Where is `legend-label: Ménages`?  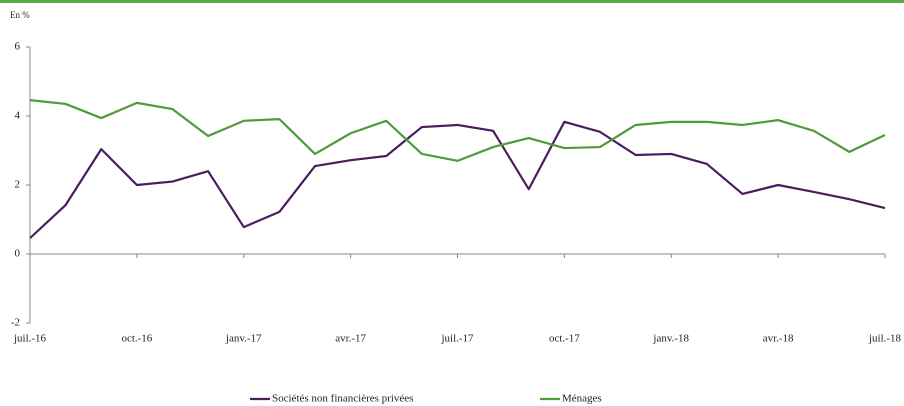 legend-label: Ménages is located at coordinates (582, 399).